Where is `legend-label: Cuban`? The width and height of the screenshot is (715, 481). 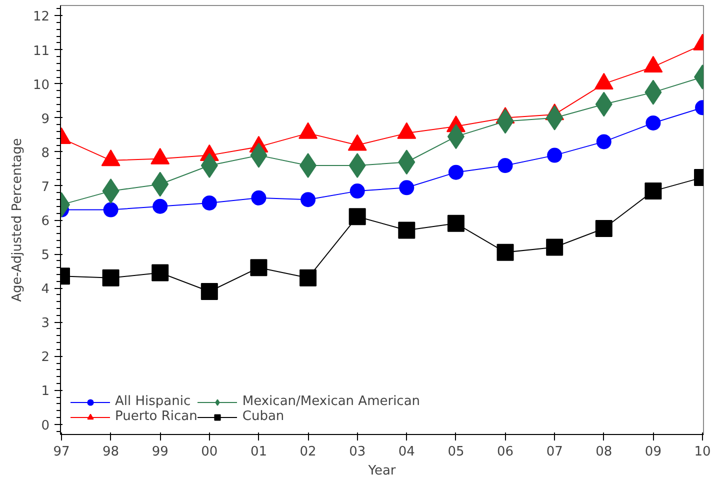
legend-label: Cuban is located at coordinates (263, 416).